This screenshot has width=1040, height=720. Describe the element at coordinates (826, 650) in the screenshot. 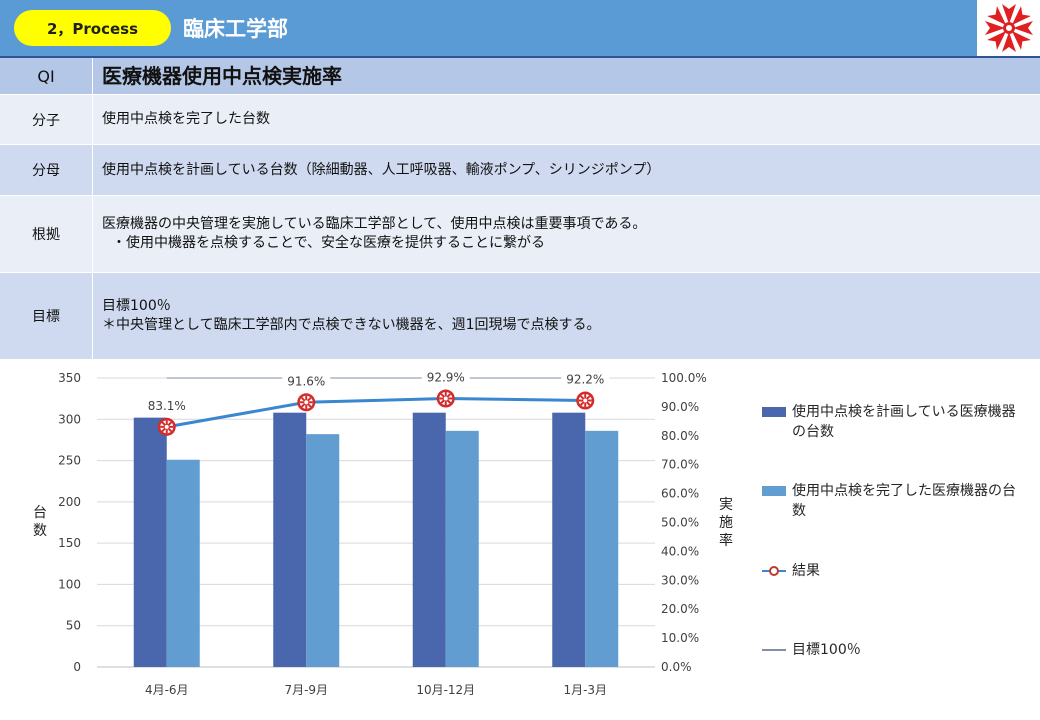

I see `legend-label: 目標100％` at that location.